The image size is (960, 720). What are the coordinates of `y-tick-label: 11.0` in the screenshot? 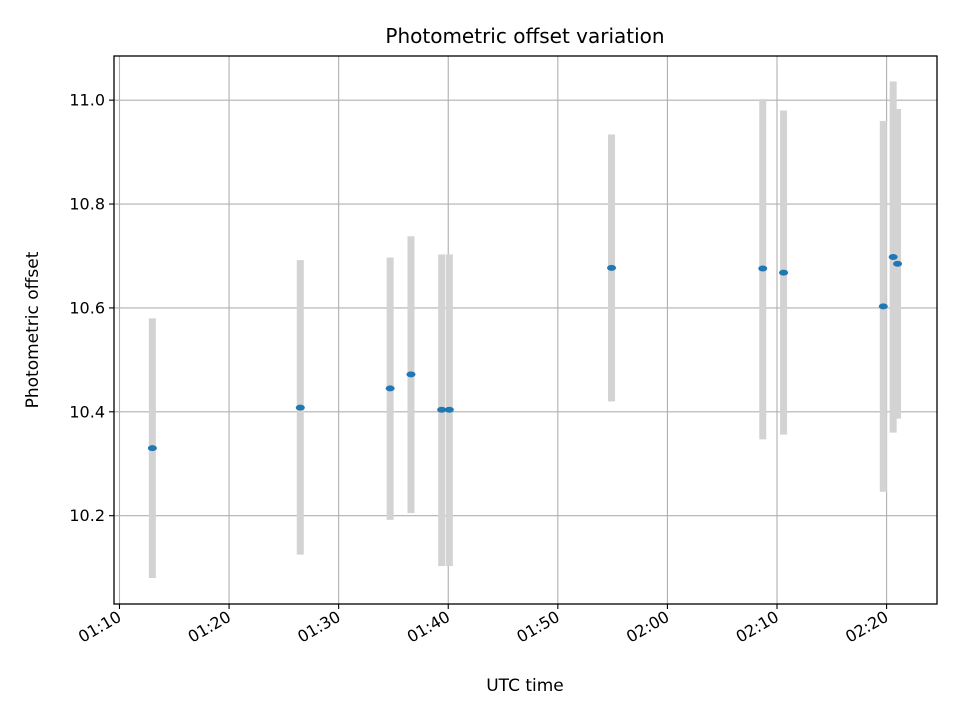 It's located at (87, 100).